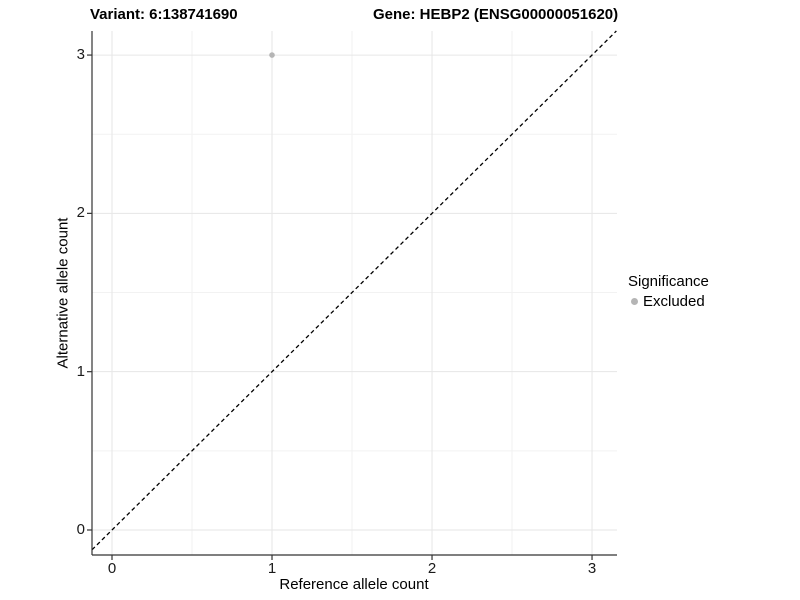  What do you see at coordinates (496, 14) in the screenshot?
I see `plot-title-gene: Gene: HEBP2 (ENSG00000051620)` at bounding box center [496, 14].